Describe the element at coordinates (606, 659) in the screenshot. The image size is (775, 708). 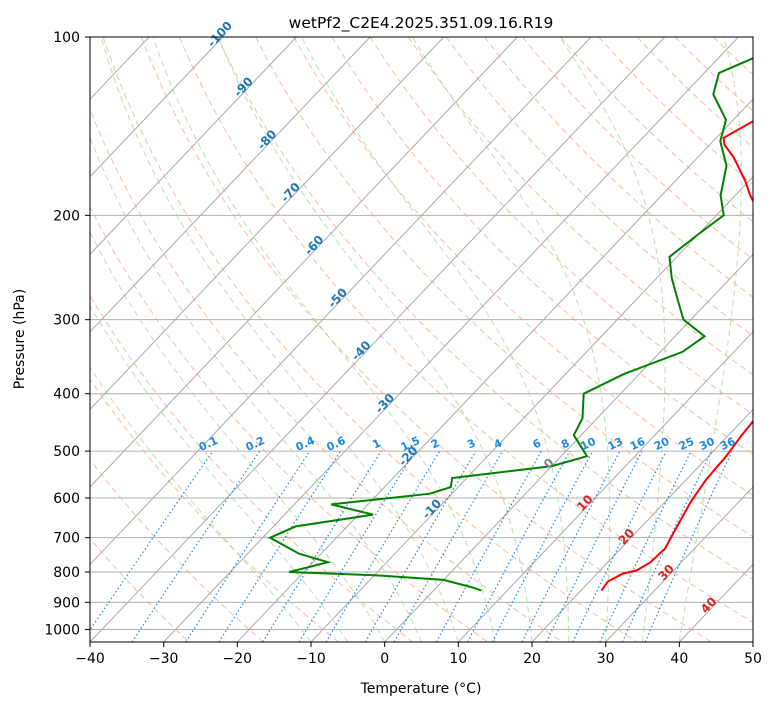
I see `x-tick-label: 30` at that location.